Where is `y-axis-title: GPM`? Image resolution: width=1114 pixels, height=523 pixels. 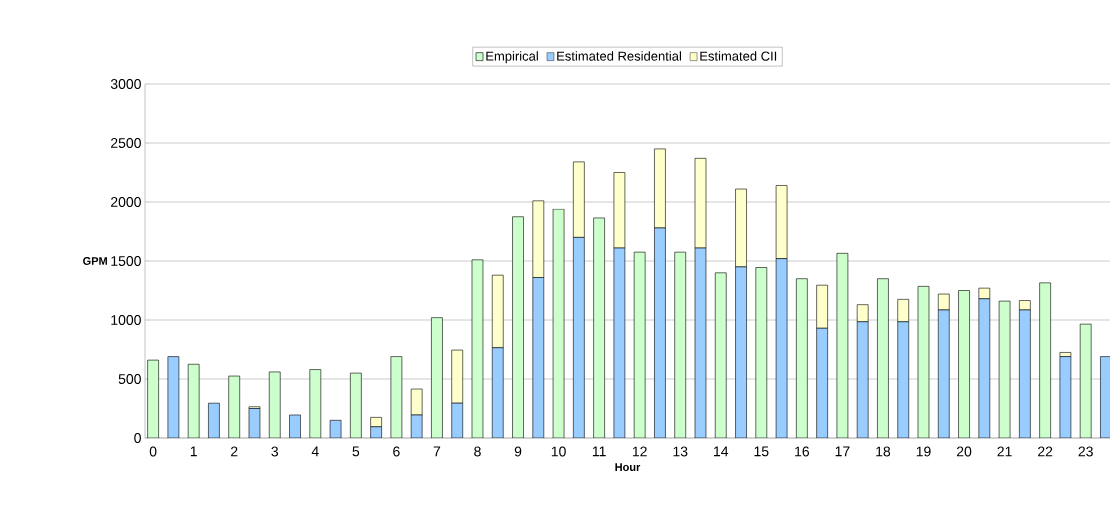 y-axis-title: GPM is located at coordinates (95, 261).